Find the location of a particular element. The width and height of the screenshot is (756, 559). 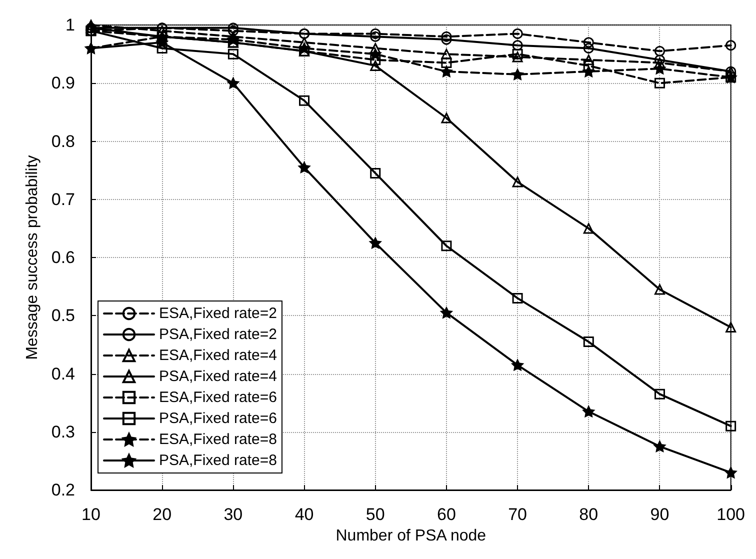

y-tick-label: 0.4 is located at coordinates (63, 374).